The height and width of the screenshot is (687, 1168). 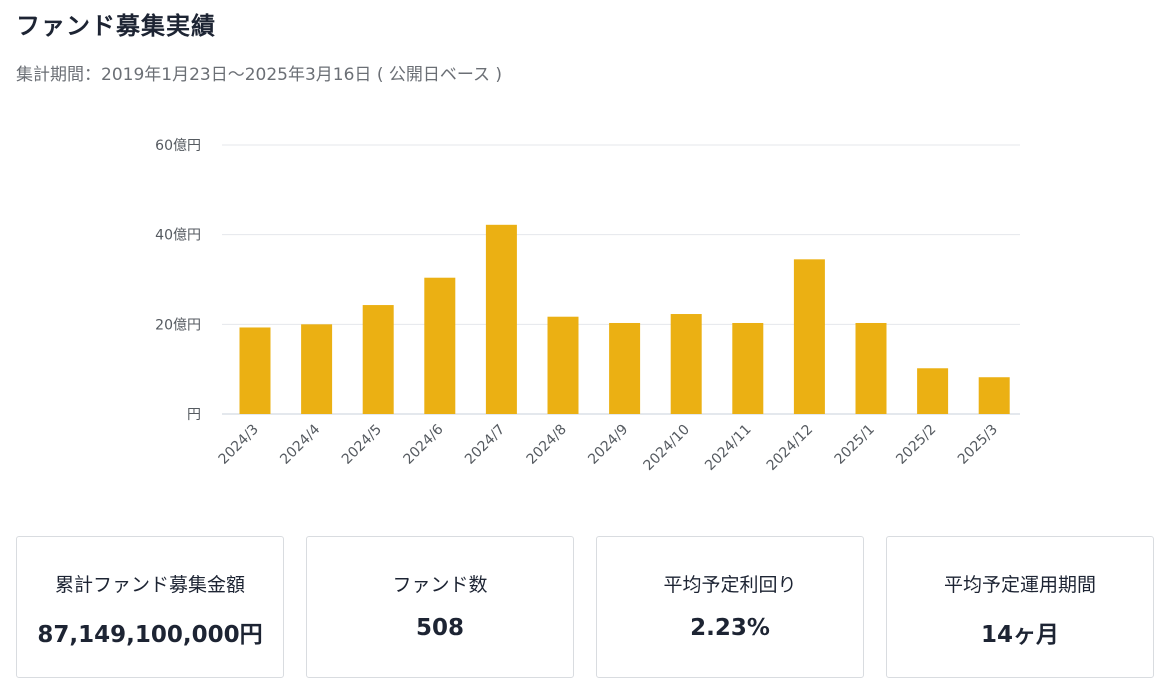 I want to click on stat-card-fund-count: ファンド数 508, so click(x=440, y=607).